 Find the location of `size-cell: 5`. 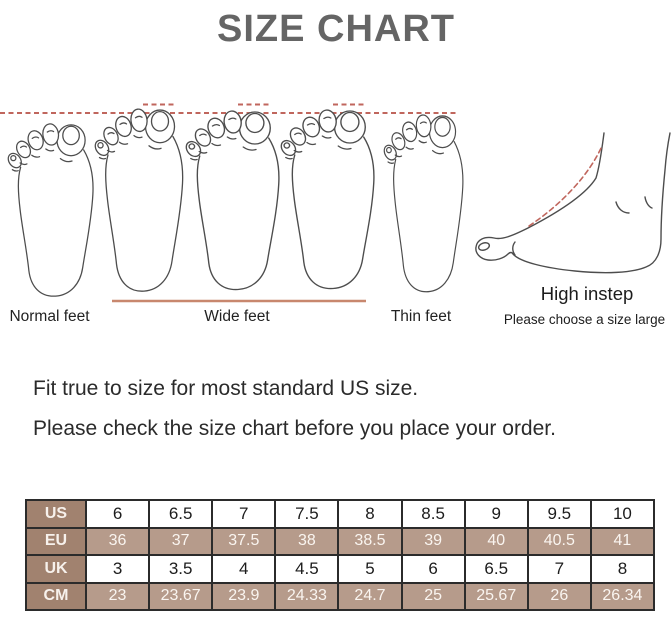

size-cell: 5 is located at coordinates (370, 569).